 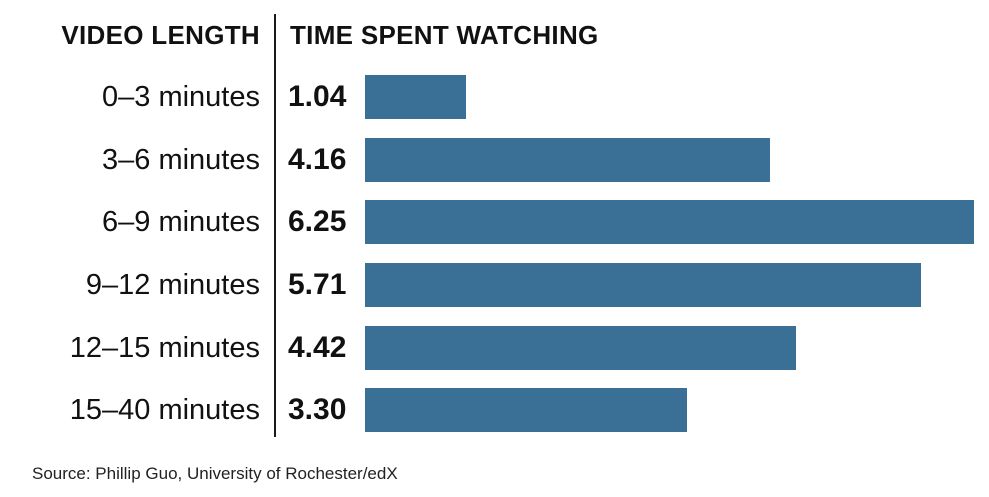 What do you see at coordinates (317, 409) in the screenshot?
I see `value-label: 3.30` at bounding box center [317, 409].